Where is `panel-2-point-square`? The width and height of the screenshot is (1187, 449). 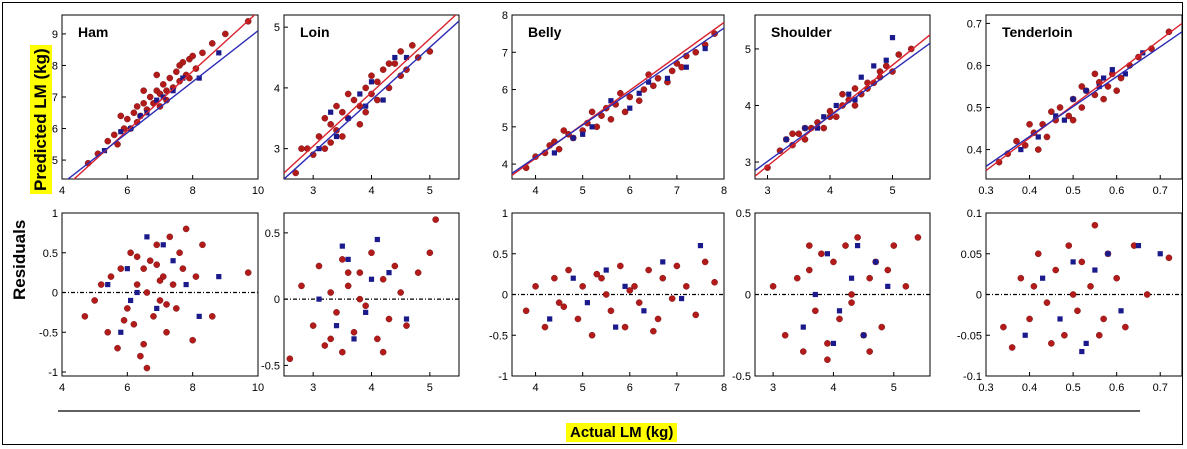
panel-2-point-square is located at coordinates (406, 57).